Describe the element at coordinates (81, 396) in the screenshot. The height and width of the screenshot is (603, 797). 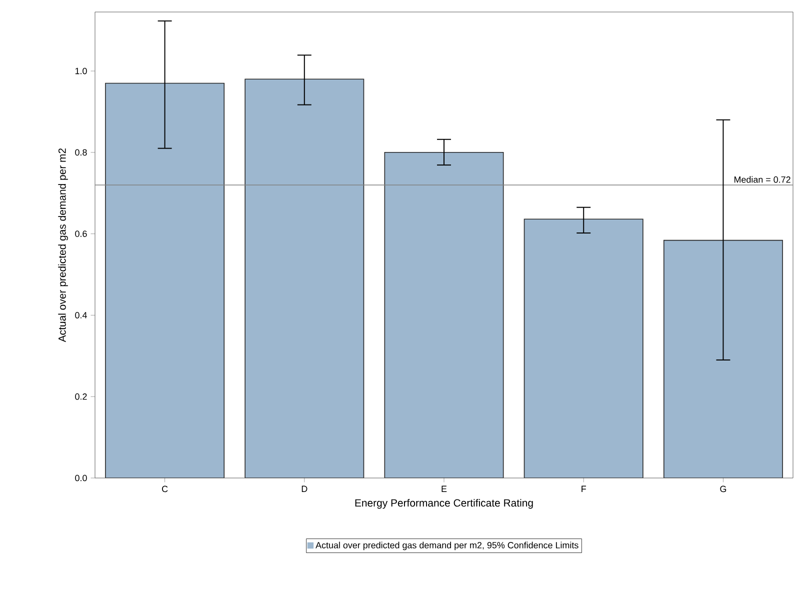
I see `y-tick-label: 0.2` at that location.